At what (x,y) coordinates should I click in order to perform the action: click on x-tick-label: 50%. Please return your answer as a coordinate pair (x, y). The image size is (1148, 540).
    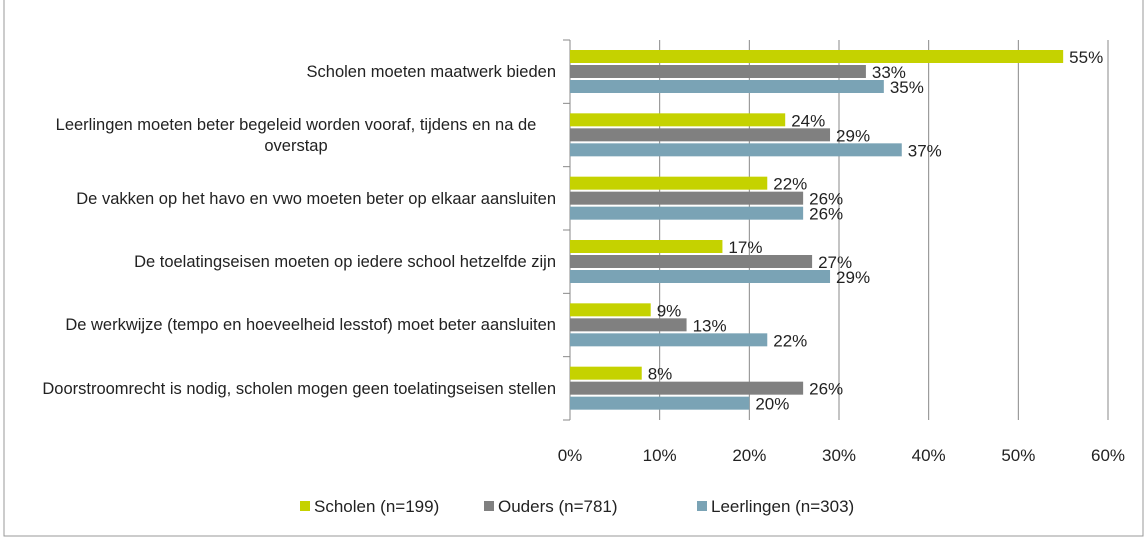
    Looking at the image, I should click on (1018, 455).